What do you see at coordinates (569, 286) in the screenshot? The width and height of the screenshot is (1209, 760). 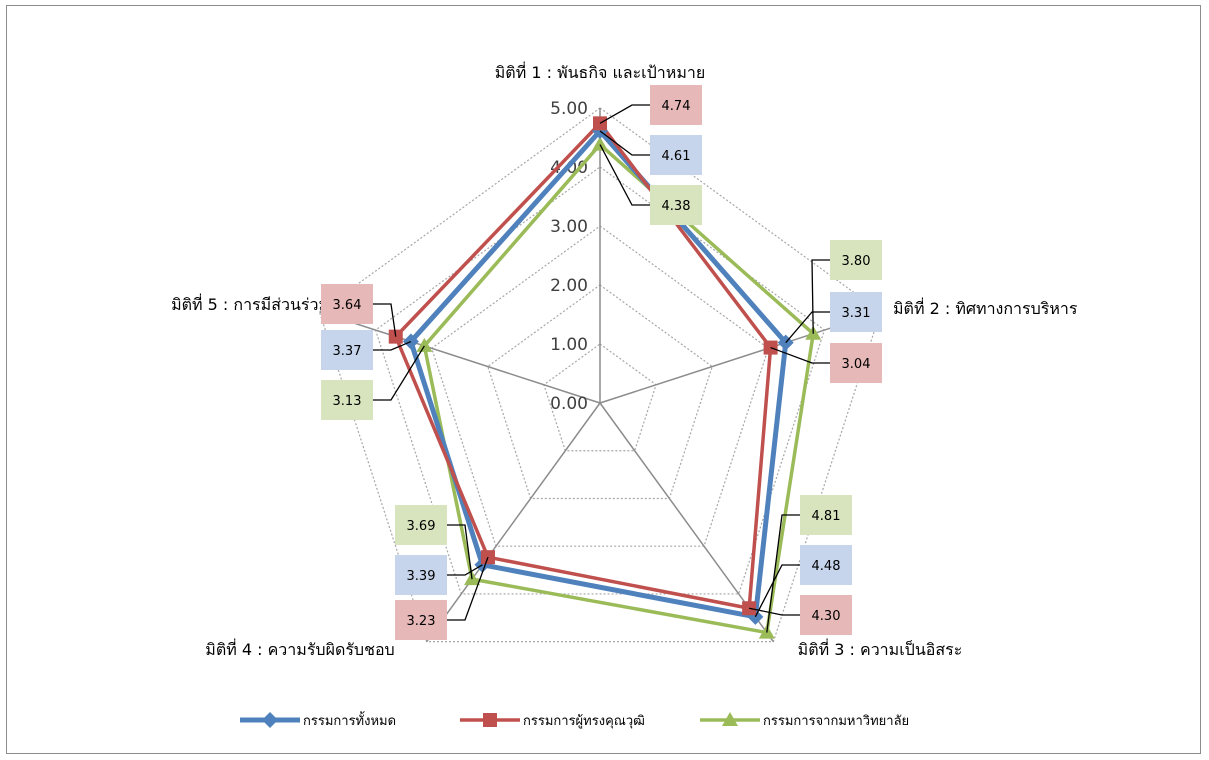 I see `tick-label: 2.00` at bounding box center [569, 286].